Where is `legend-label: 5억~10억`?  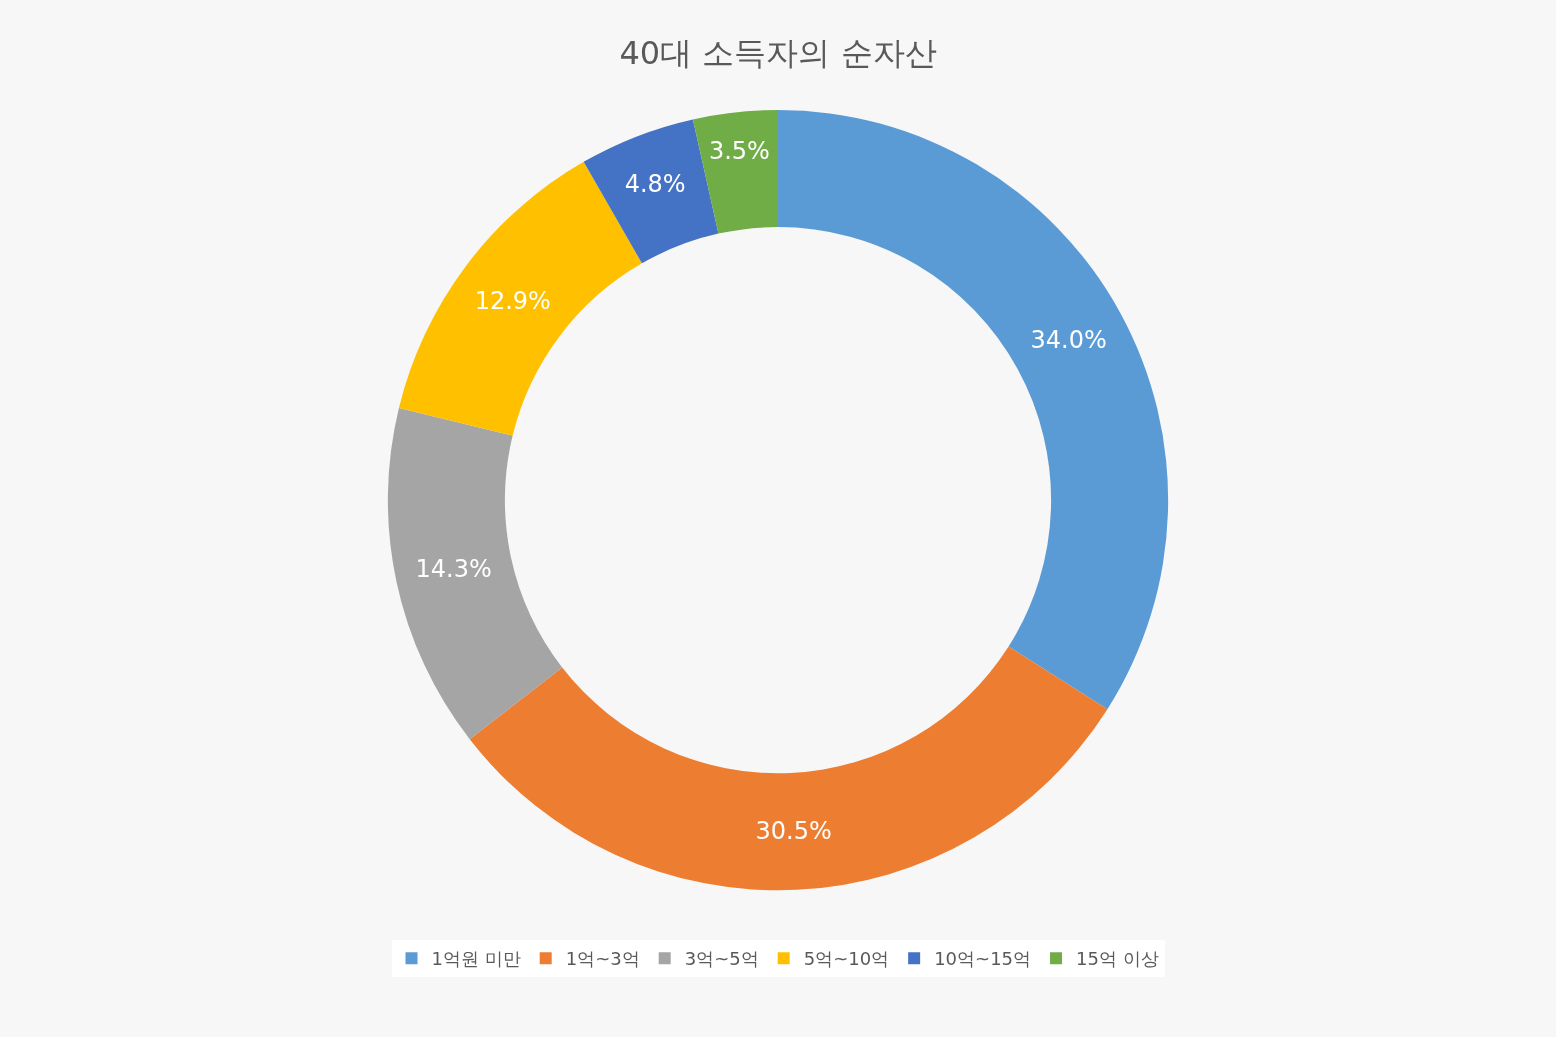
legend-label: 5억~10억 is located at coordinates (846, 959).